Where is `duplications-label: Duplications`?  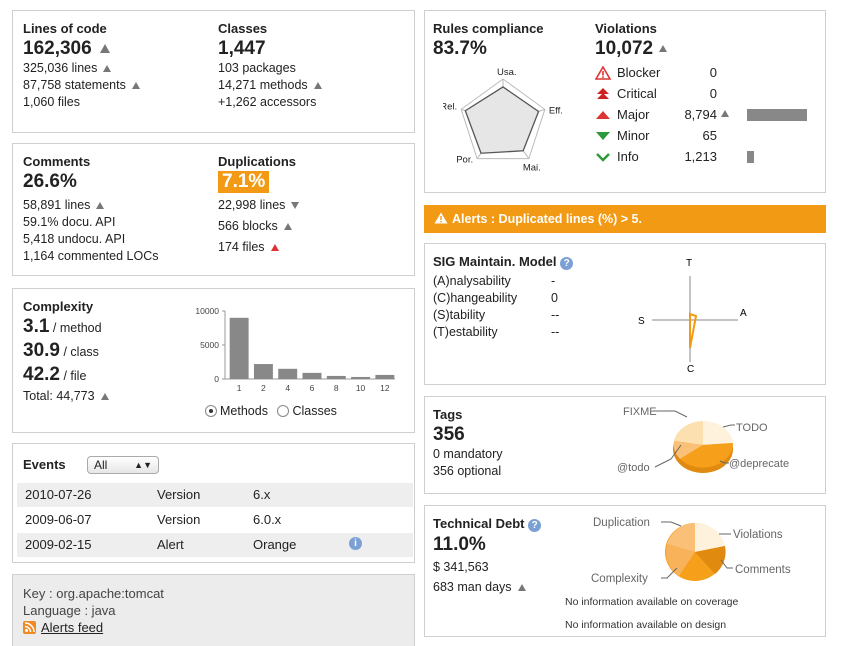
duplications-label: Duplications is located at coordinates (257, 161).